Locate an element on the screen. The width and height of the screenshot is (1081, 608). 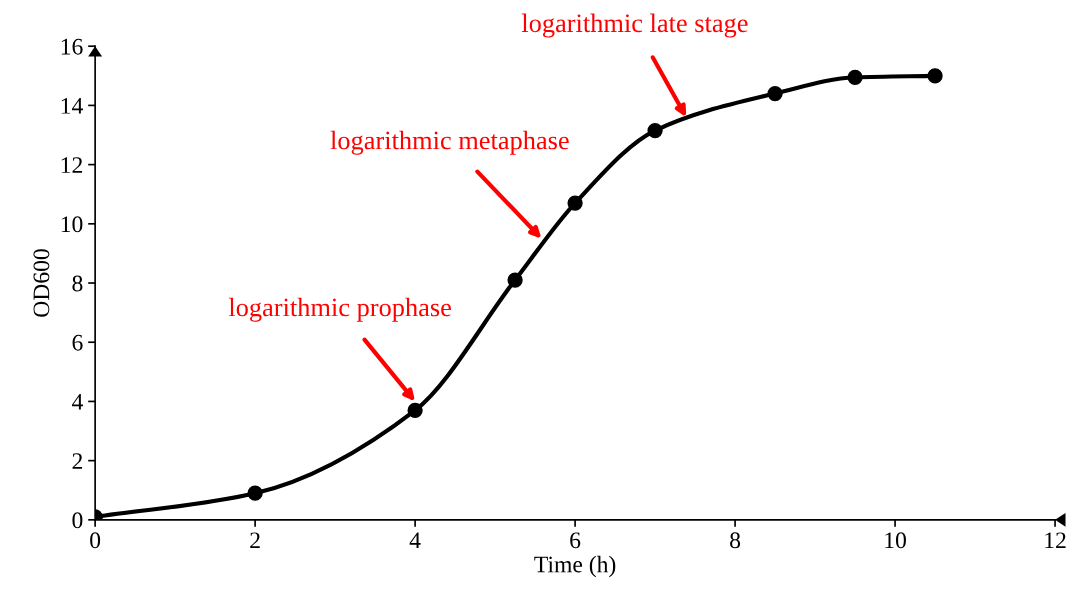
y-tick-label: 10 is located at coordinates (72, 224).